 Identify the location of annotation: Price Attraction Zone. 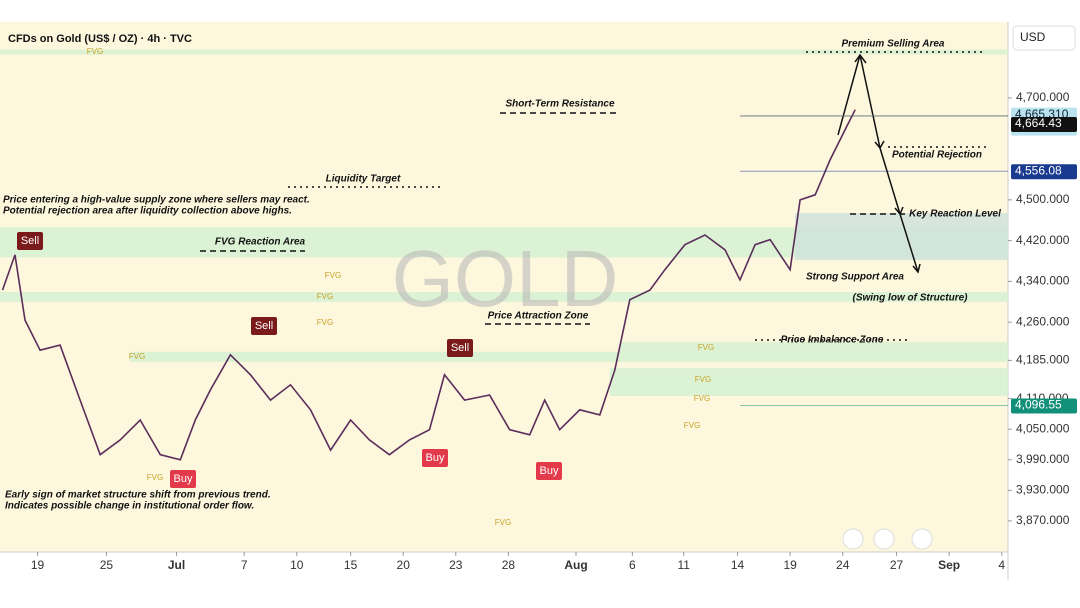
(538, 316).